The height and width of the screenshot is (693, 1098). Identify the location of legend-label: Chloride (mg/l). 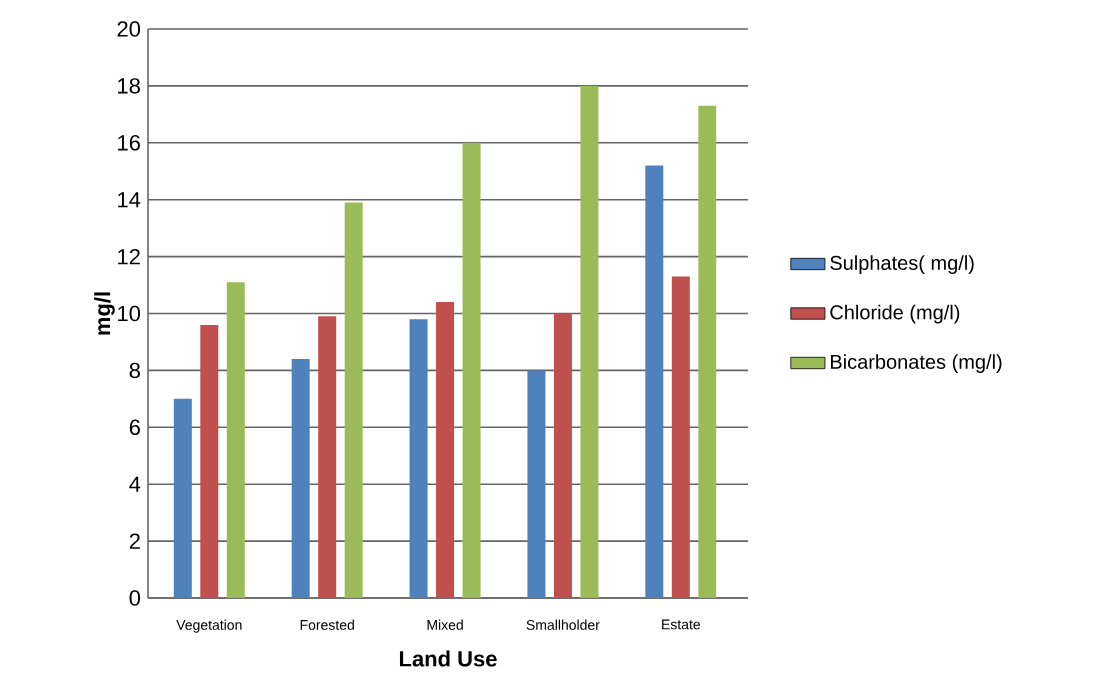
(895, 314).